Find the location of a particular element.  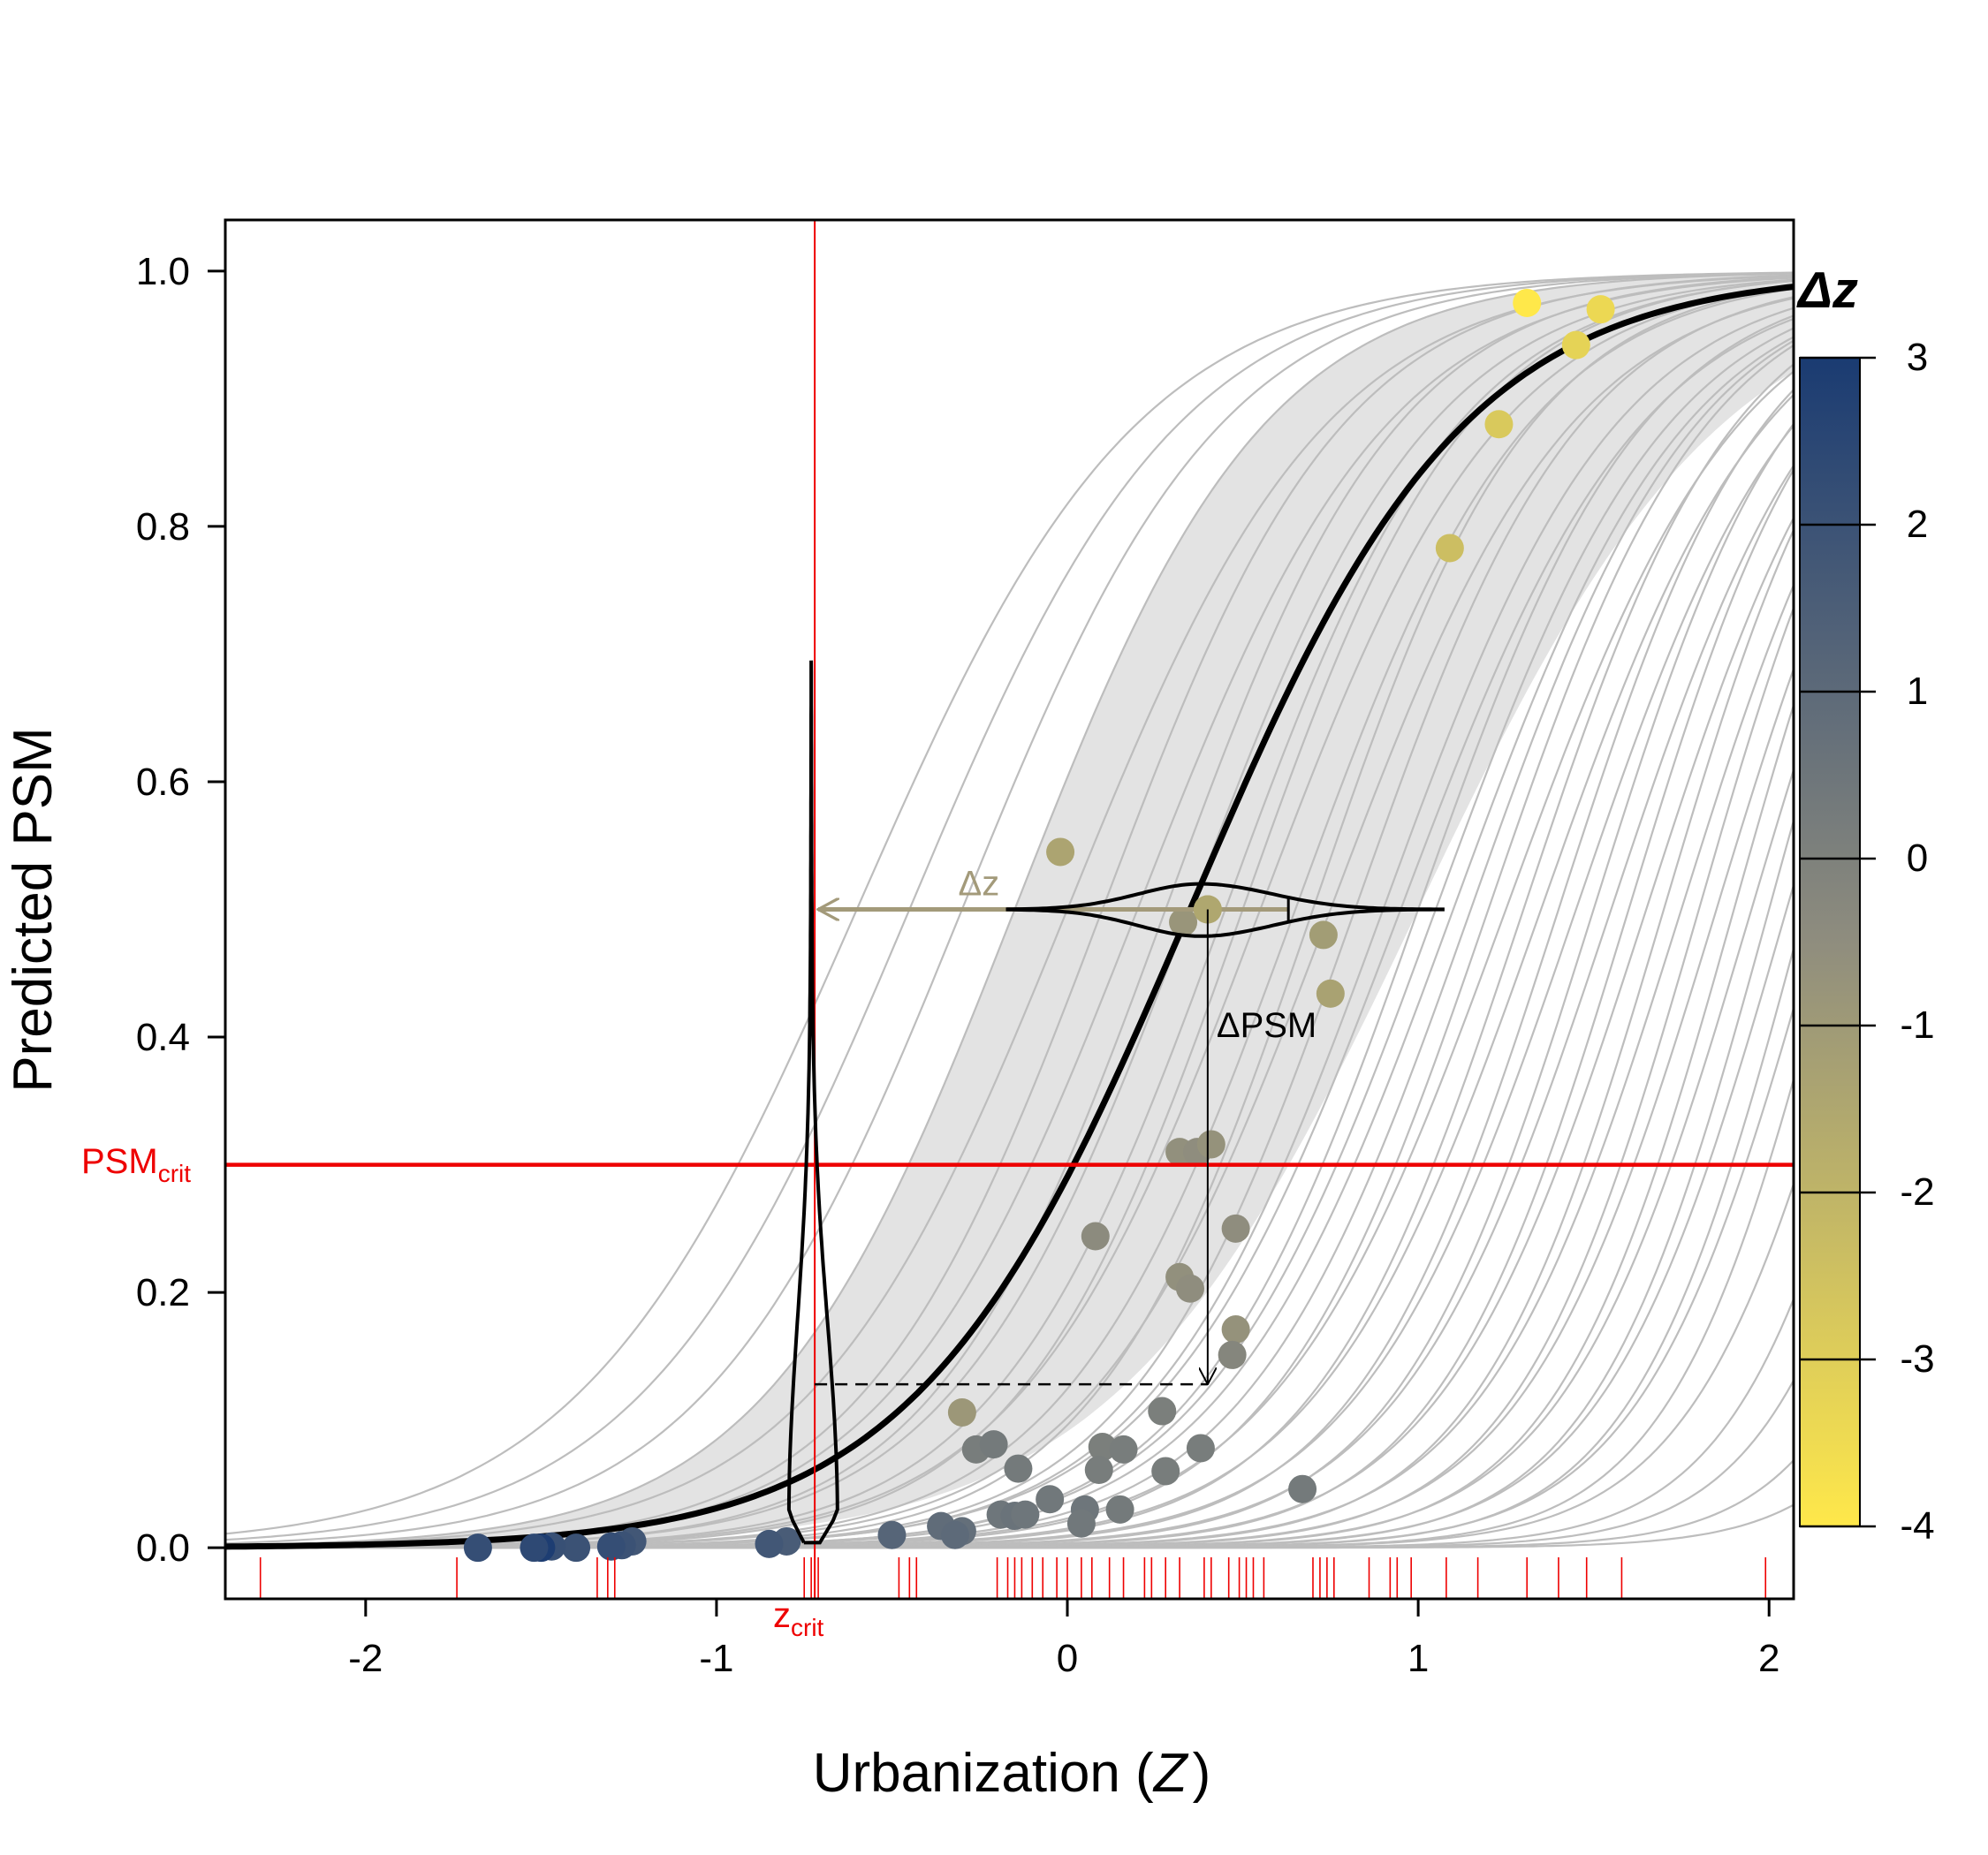

y-tick-label: 1.0 is located at coordinates (163, 271).